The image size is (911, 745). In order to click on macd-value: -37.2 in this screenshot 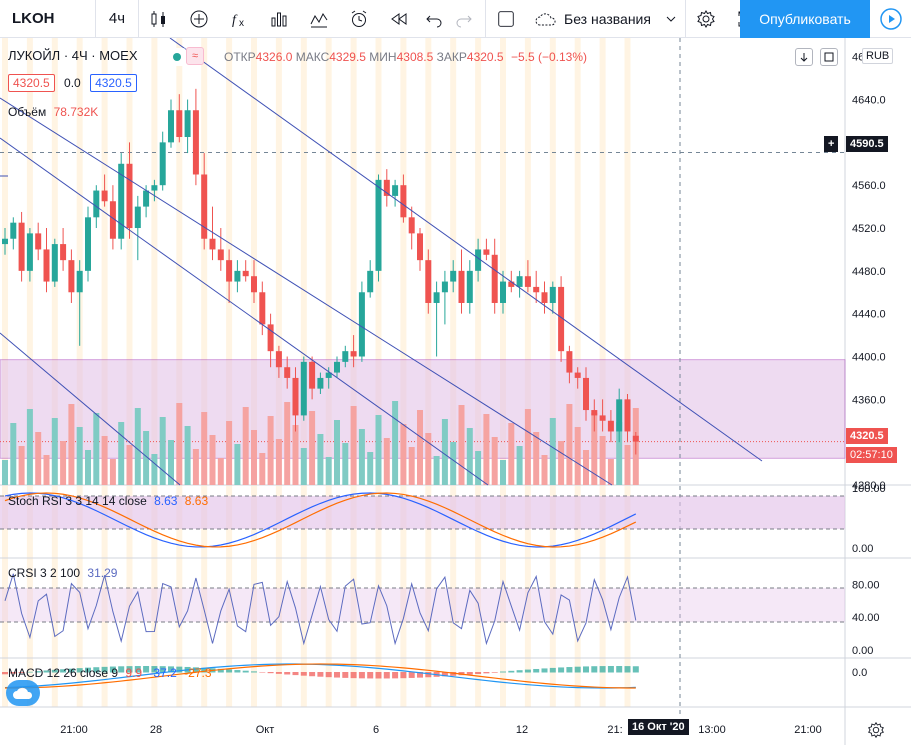, I will do `click(163, 673)`.